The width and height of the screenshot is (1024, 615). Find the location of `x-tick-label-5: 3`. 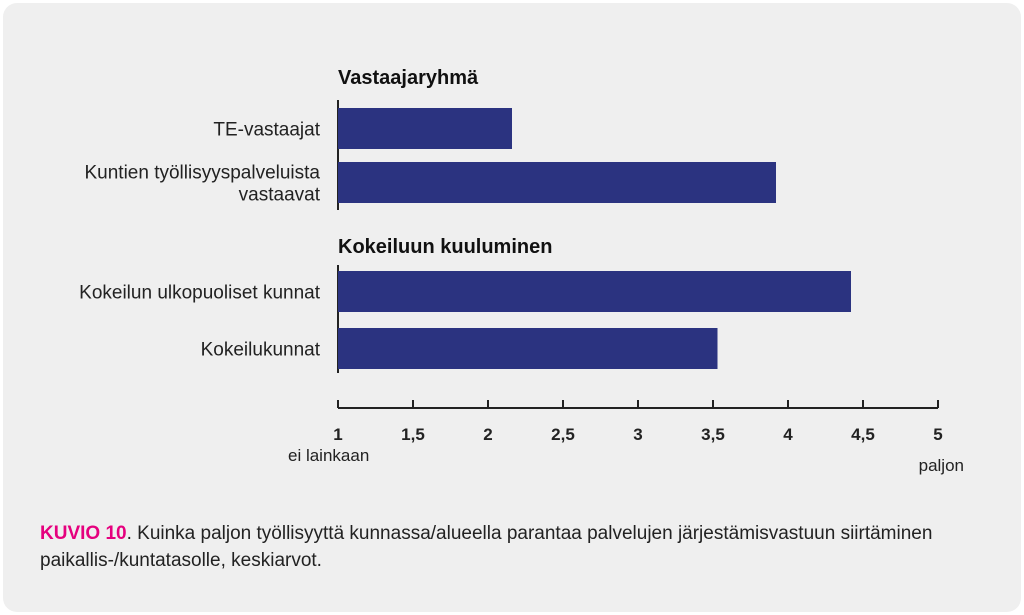

x-tick-label-5: 3 is located at coordinates (637, 434).